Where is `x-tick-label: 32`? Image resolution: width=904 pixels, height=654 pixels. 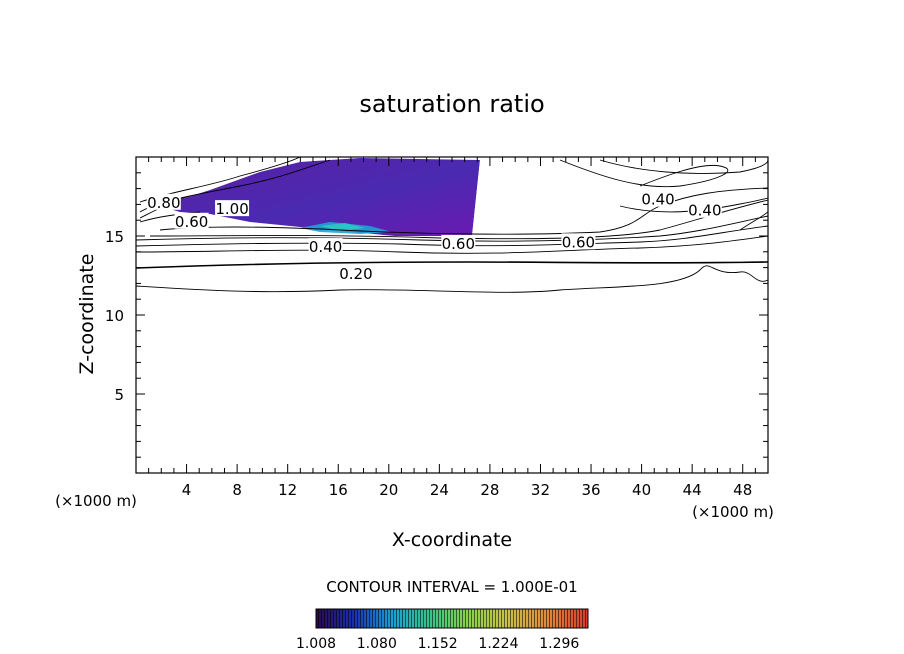
x-tick-label: 32 is located at coordinates (540, 490).